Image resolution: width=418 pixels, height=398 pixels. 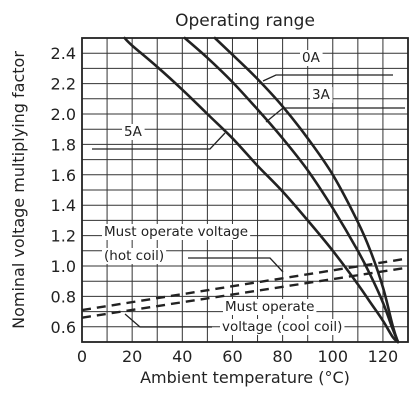 What do you see at coordinates (63, 205) in the screenshot?
I see `y-tick-label: 1.4` at bounding box center [63, 205].